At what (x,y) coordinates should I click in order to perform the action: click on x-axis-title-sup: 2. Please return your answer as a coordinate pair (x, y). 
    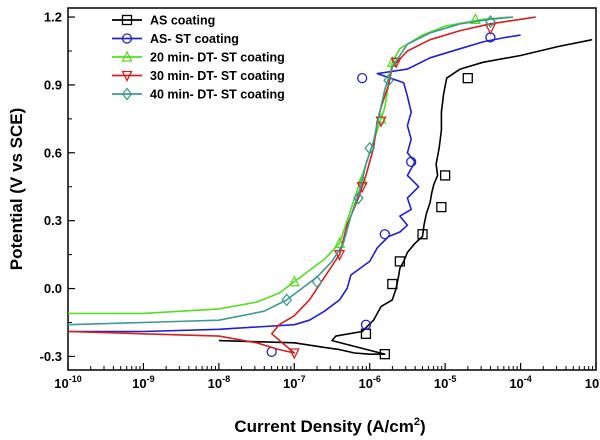
    Looking at the image, I should click on (417, 422).